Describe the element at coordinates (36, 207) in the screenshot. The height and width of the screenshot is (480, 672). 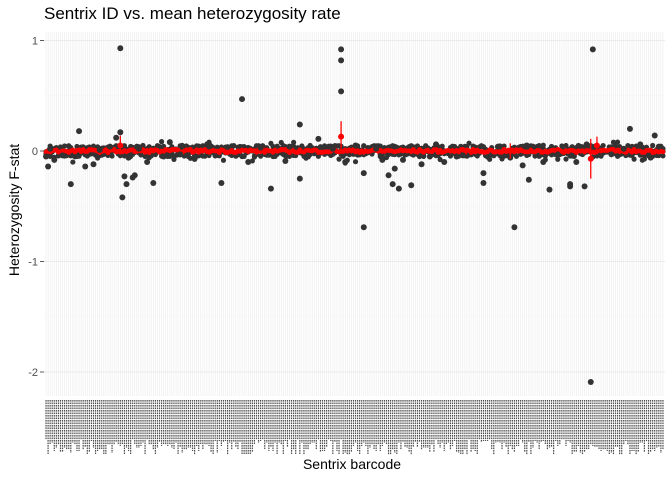
I see `y-ticks: 1 0 -1 -2` at that location.